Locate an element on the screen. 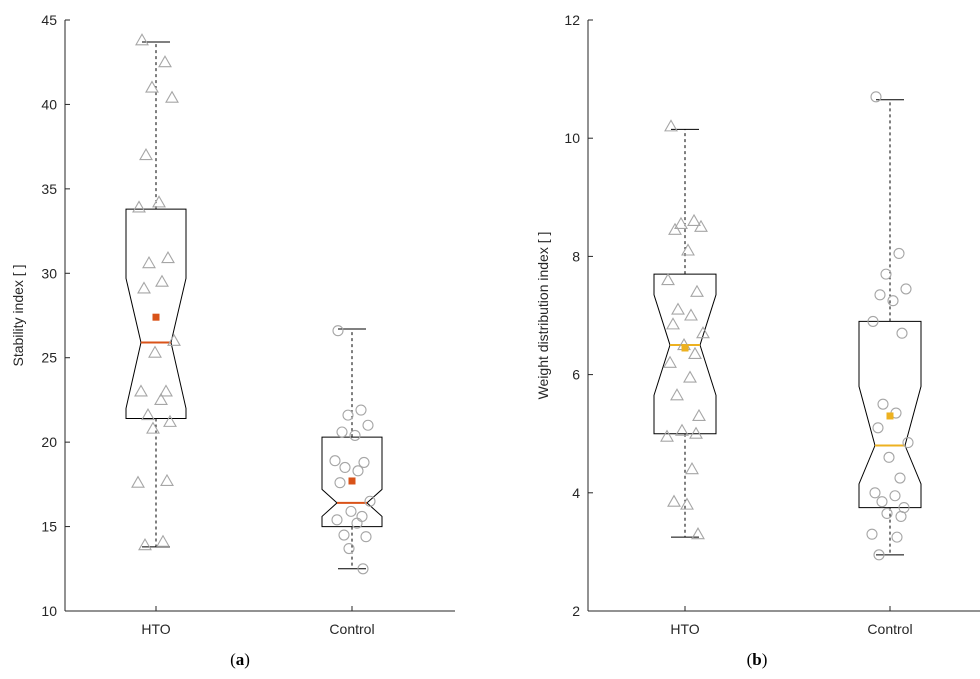 This screenshot has height=679, width=980. y-tick-label: 6 is located at coordinates (576, 375).